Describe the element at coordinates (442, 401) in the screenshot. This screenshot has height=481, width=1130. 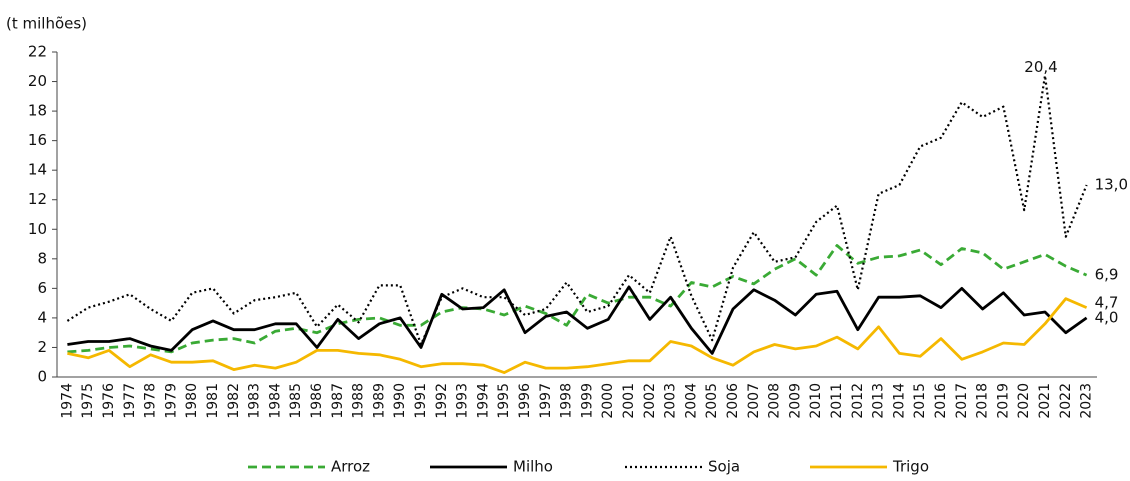
I see `x-tick-label: 1992` at that location.